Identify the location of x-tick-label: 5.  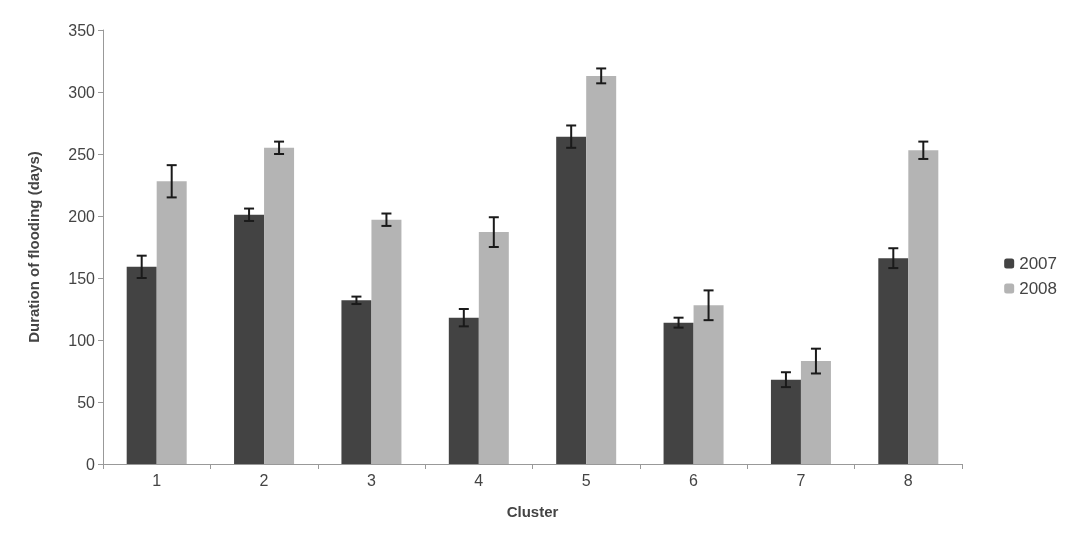
(586, 480).